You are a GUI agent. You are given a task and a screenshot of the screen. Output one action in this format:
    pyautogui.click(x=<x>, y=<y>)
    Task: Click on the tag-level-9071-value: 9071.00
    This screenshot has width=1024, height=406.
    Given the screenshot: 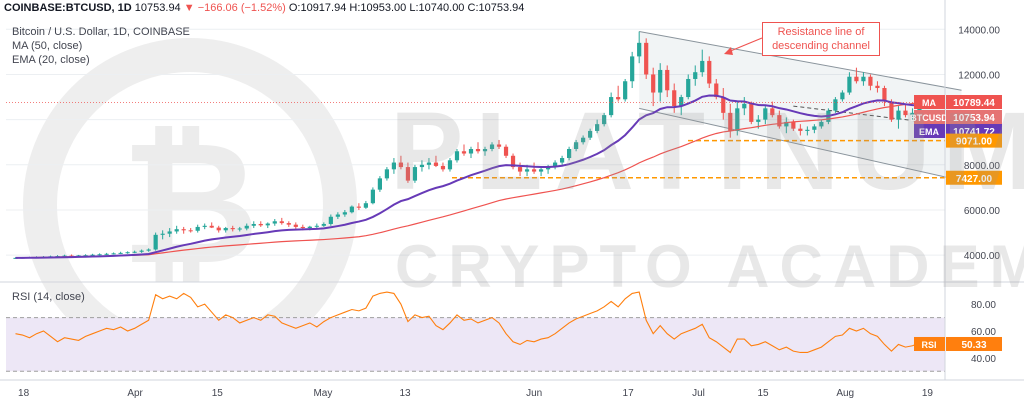 What is the action you would take?
    pyautogui.click(x=974, y=142)
    